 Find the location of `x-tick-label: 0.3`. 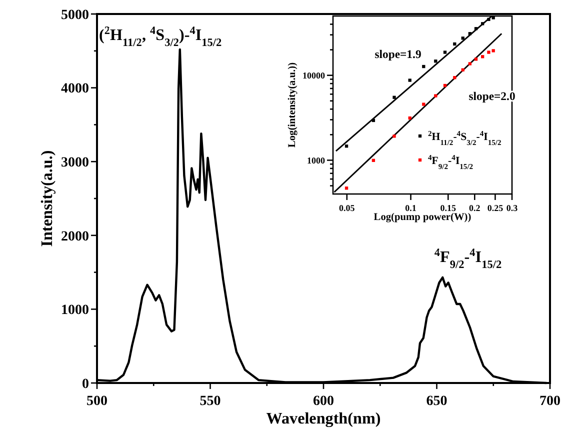

x-tick-label: 0.3 is located at coordinates (512, 208).